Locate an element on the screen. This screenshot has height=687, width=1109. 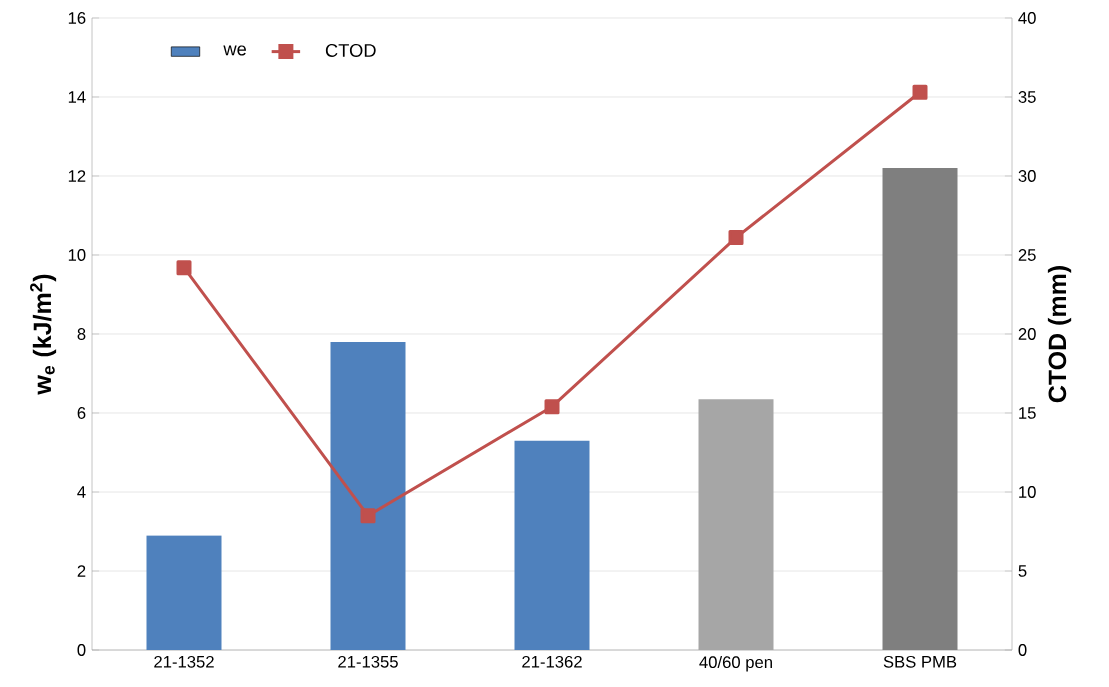
y2-tick-label: 20 is located at coordinates (1027, 334).